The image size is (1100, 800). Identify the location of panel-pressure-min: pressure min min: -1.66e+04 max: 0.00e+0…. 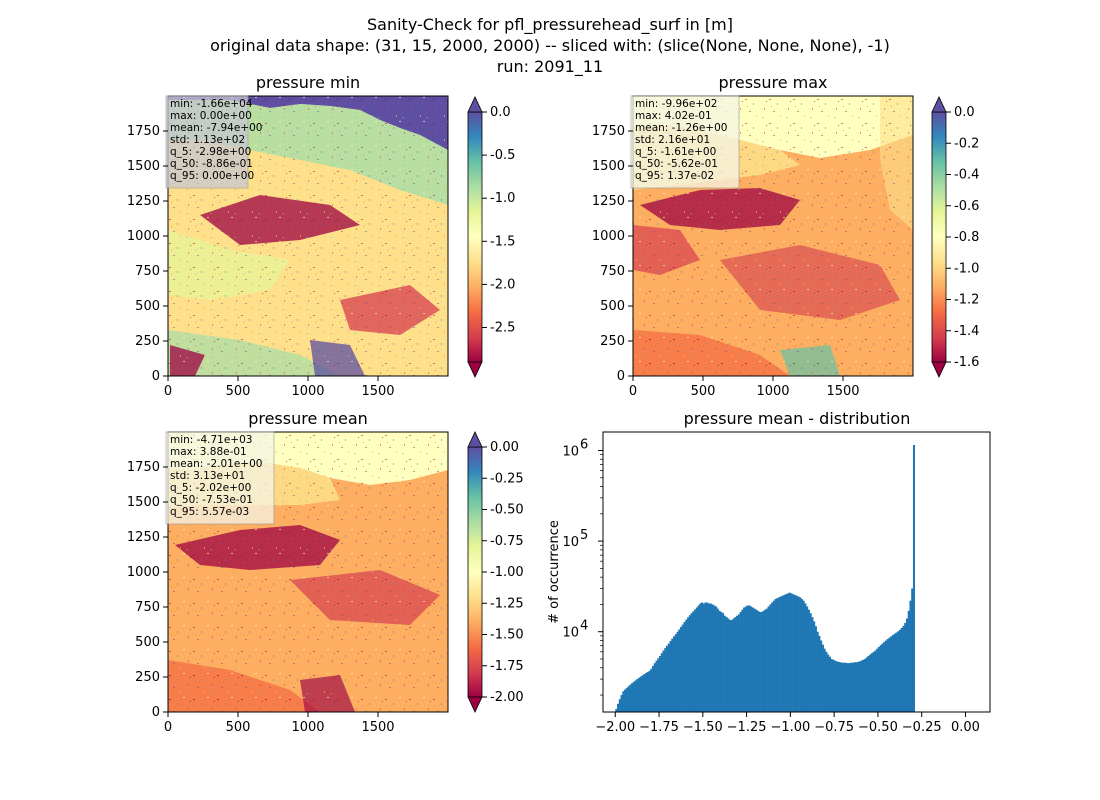
(321, 236).